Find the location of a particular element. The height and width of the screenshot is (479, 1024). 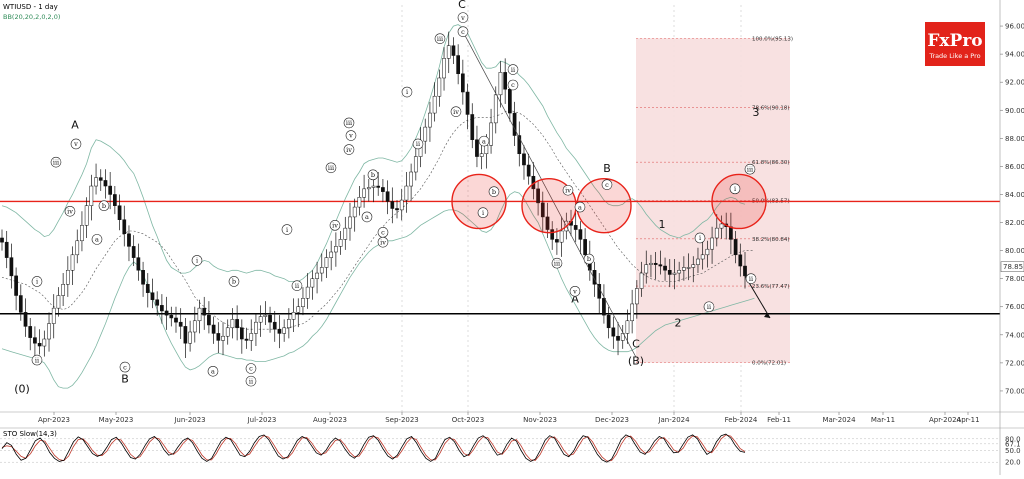

x-tick-label: Mar-2024 is located at coordinates (839, 420).